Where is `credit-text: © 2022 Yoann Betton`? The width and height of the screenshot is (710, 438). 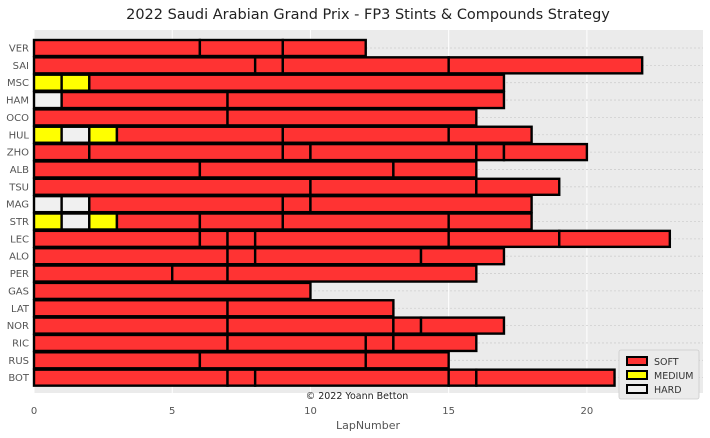
credit-text: © 2022 Yoann Betton is located at coordinates (357, 396).